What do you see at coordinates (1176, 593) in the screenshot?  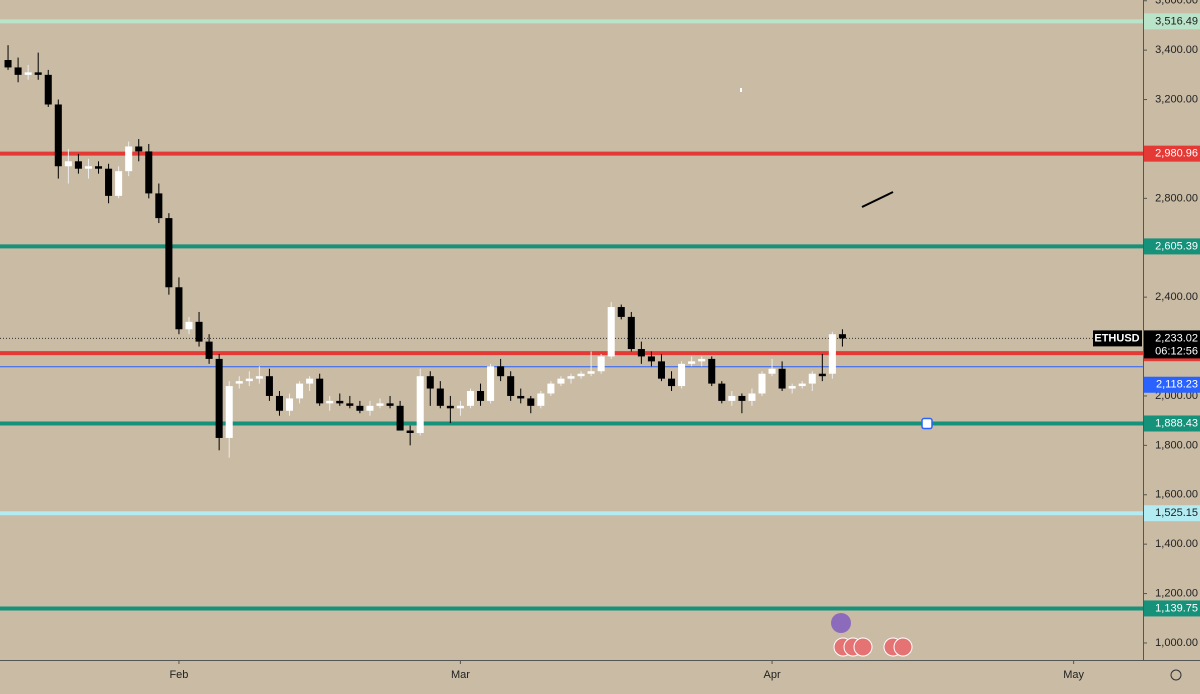 I see `y-tick-label: 1,200.00` at bounding box center [1176, 593].